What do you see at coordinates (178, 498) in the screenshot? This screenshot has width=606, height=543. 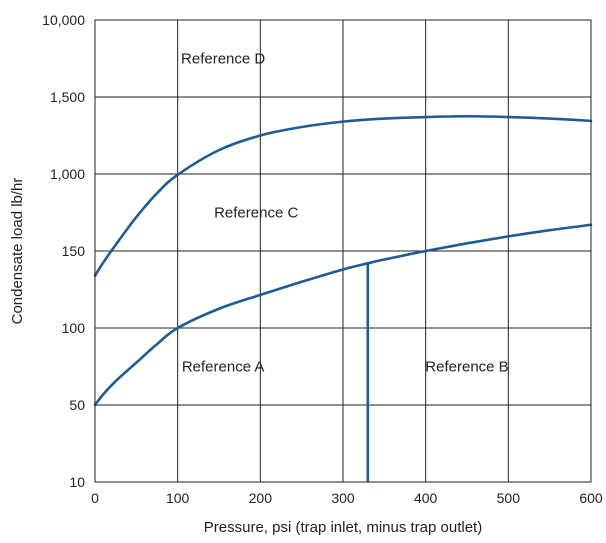 I see `x-tick-label: 100` at bounding box center [178, 498].